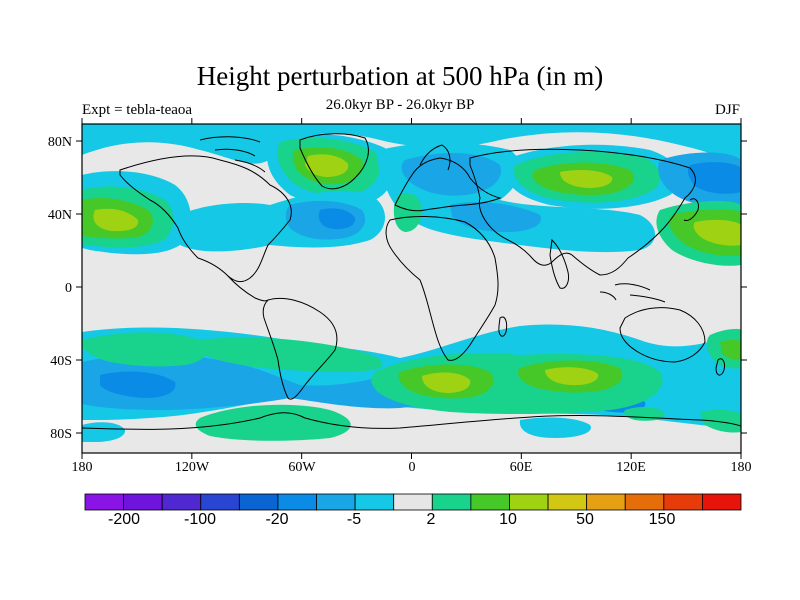 The image size is (800, 600). Describe the element at coordinates (521, 467) in the screenshot. I see `lon-tick-label: 60E` at that location.